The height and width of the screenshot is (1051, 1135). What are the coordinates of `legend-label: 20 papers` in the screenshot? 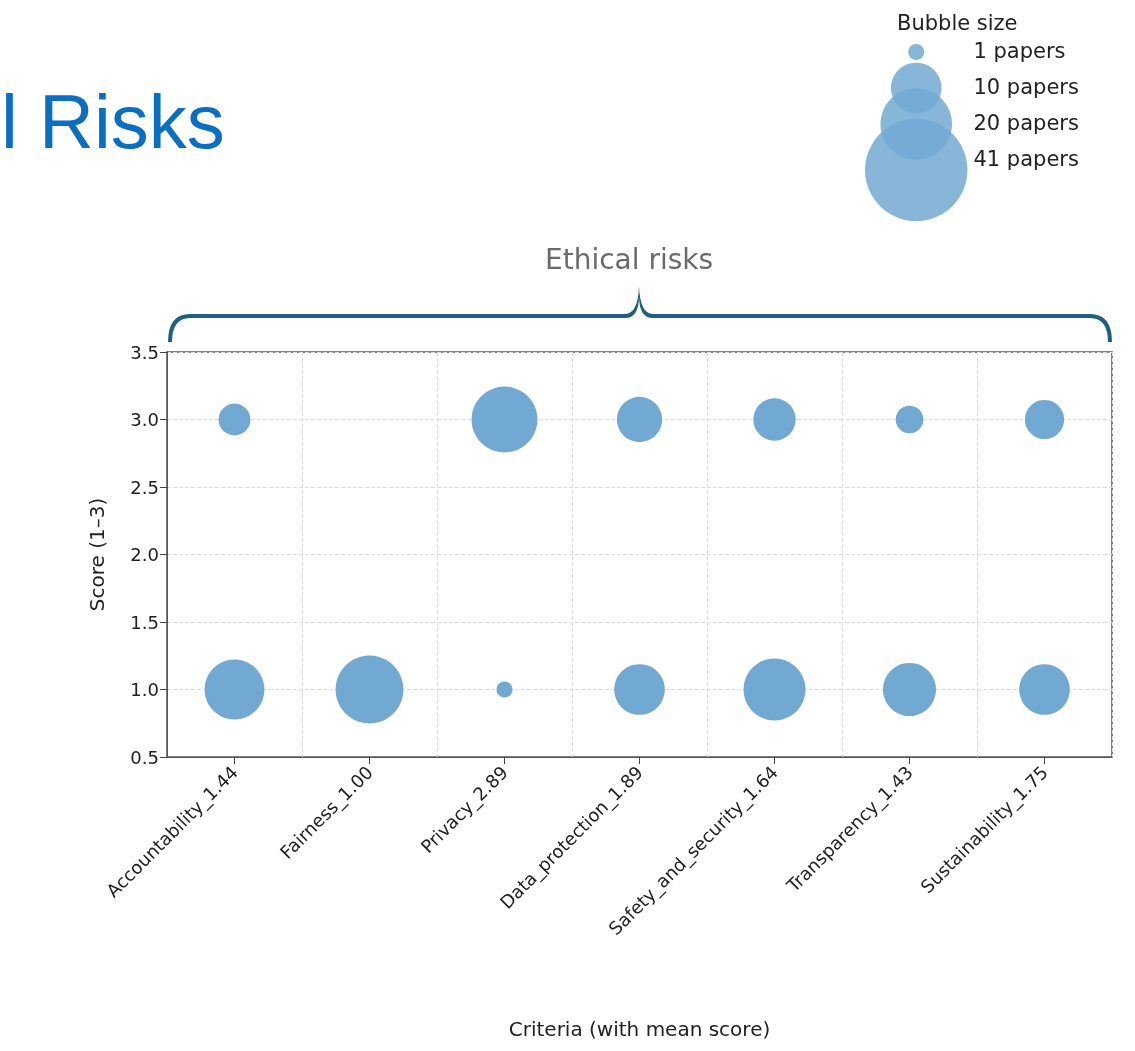 It's located at (1026, 122).